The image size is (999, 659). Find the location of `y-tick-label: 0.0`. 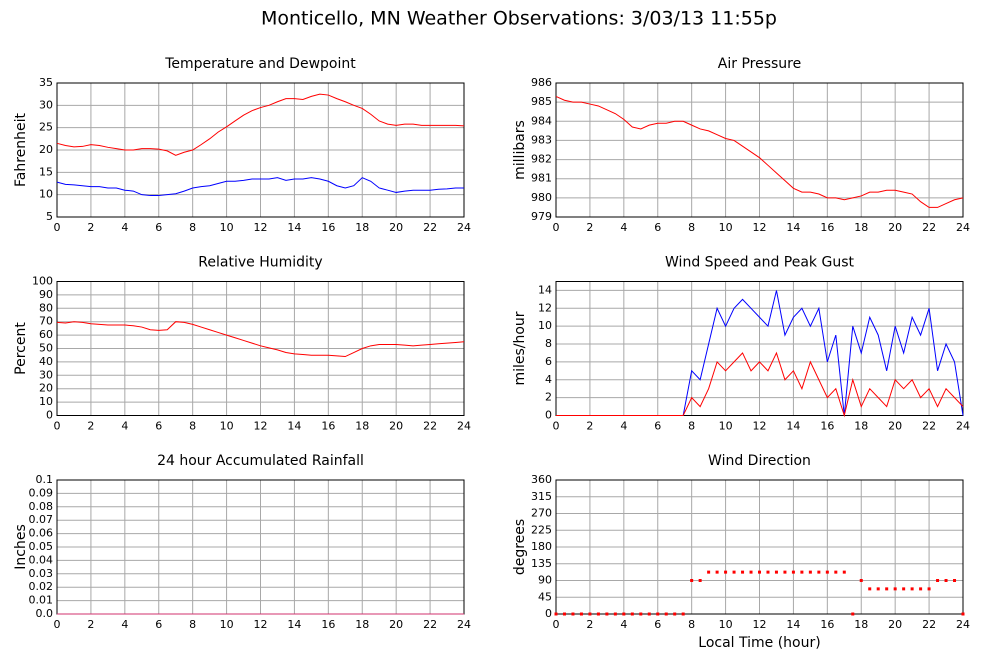

y-tick-label: 0.0 is located at coordinates (45, 613).